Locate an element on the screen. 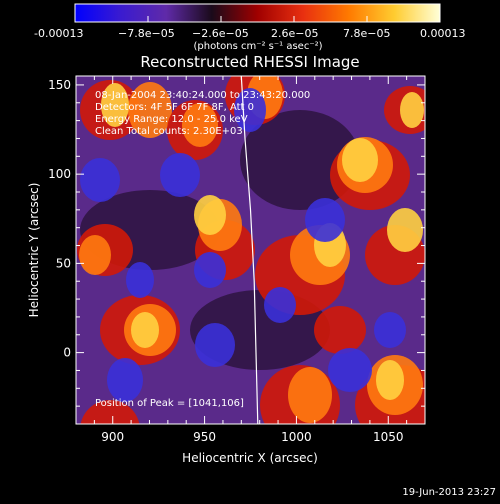  colorbar-units-label: (photons cm⁻² s⁻¹ asec⁻²) is located at coordinates (257, 46).